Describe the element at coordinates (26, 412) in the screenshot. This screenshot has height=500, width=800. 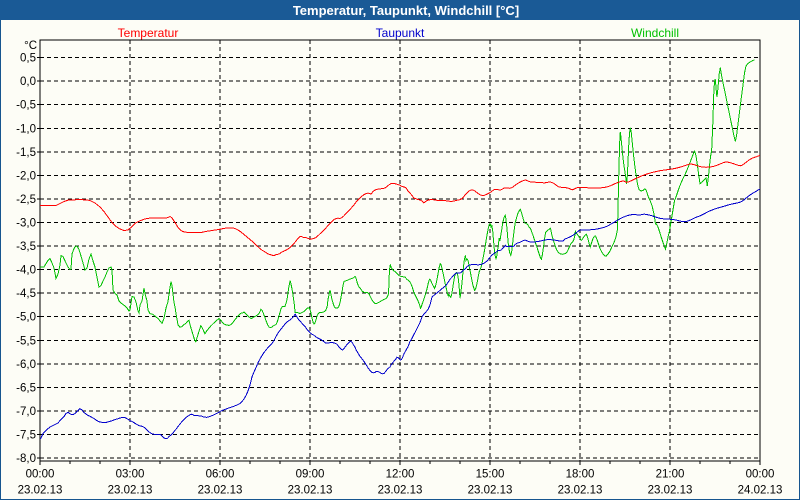
I see `svg-text: -7,0` at that location.